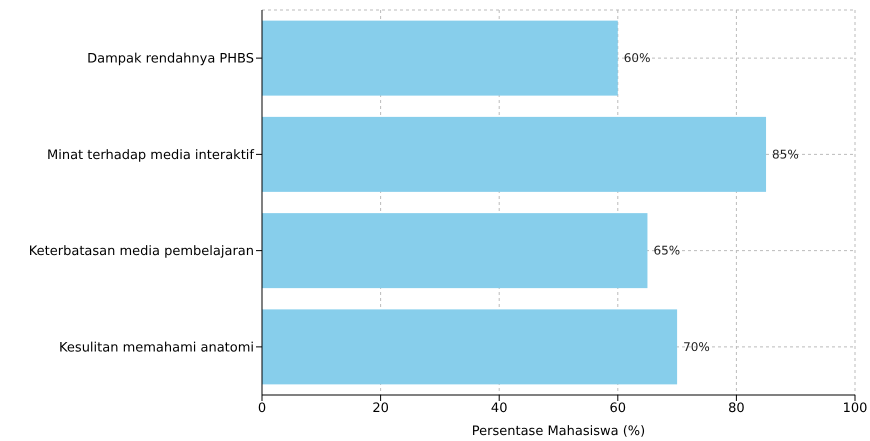  Describe the element at coordinates (499, 408) in the screenshot. I see `x-tick-label: 40` at that location.